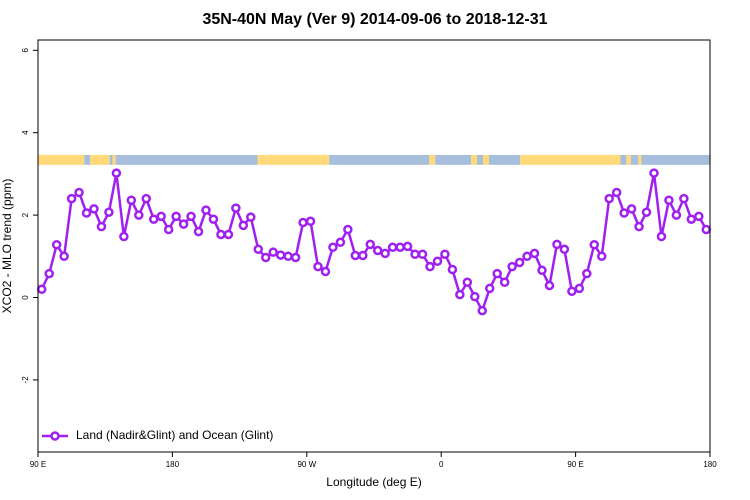 The height and width of the screenshot is (500, 750). What do you see at coordinates (441, 464) in the screenshot?
I see `x-tick-label: 0` at bounding box center [441, 464].